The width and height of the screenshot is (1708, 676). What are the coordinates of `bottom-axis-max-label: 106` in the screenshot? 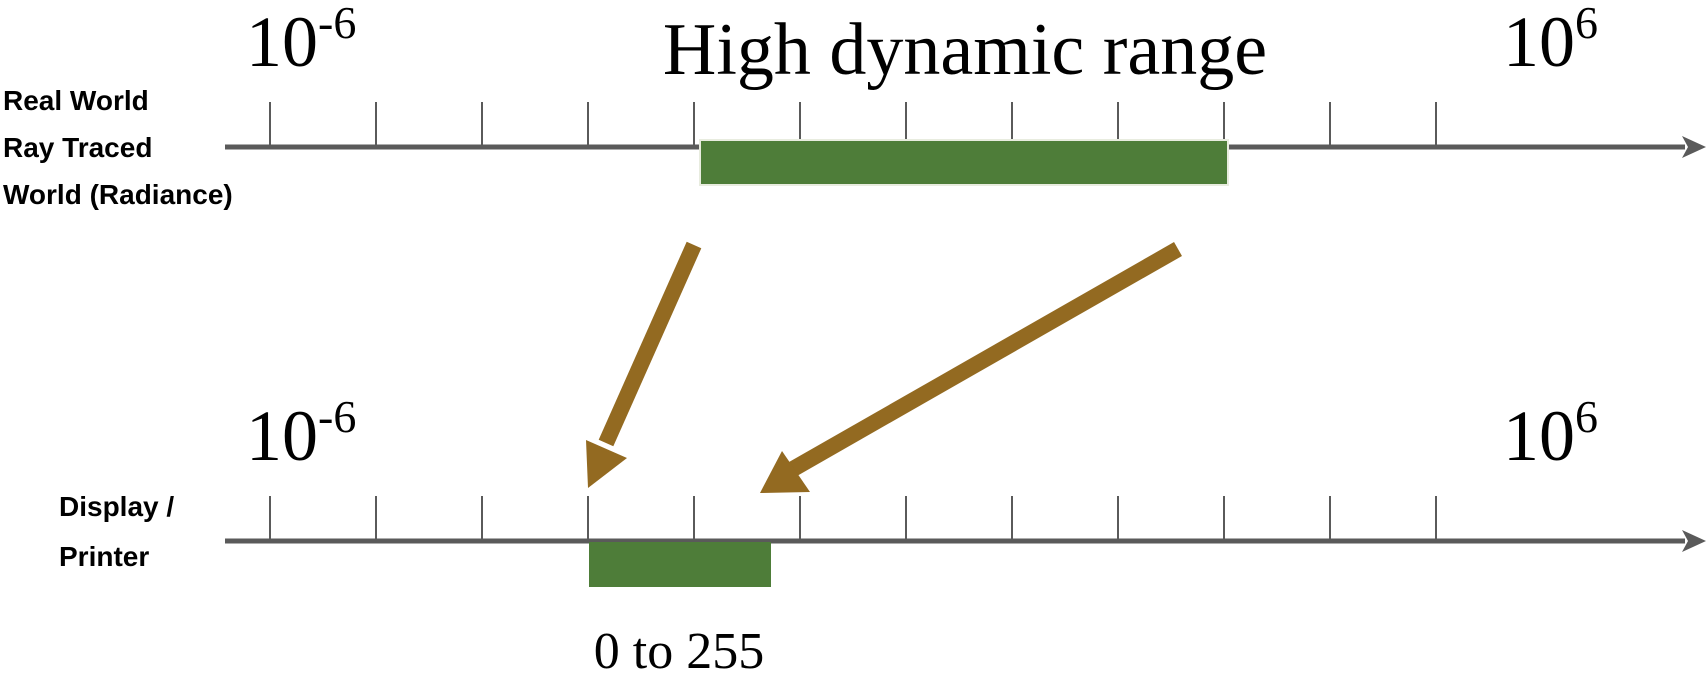 It's located at (1550, 433).